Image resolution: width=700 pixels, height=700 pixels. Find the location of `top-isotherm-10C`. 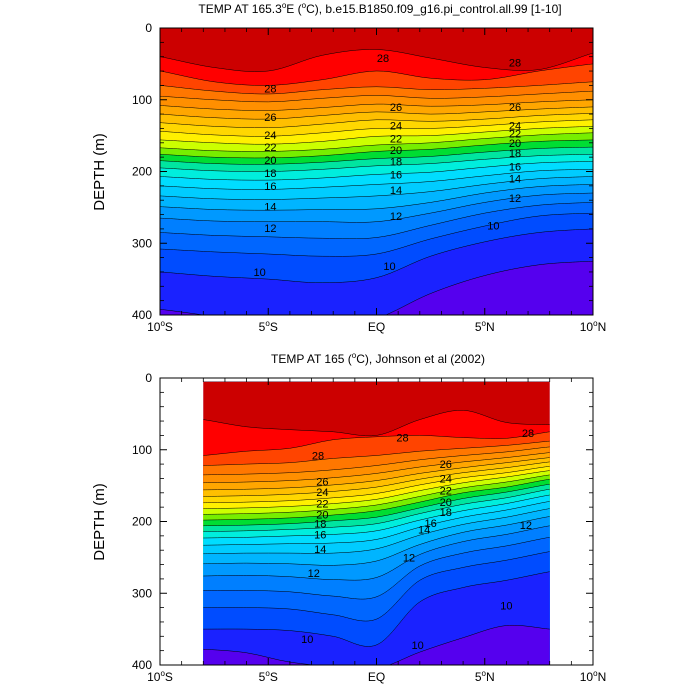

top-isotherm-10C is located at coordinates (376, 234).